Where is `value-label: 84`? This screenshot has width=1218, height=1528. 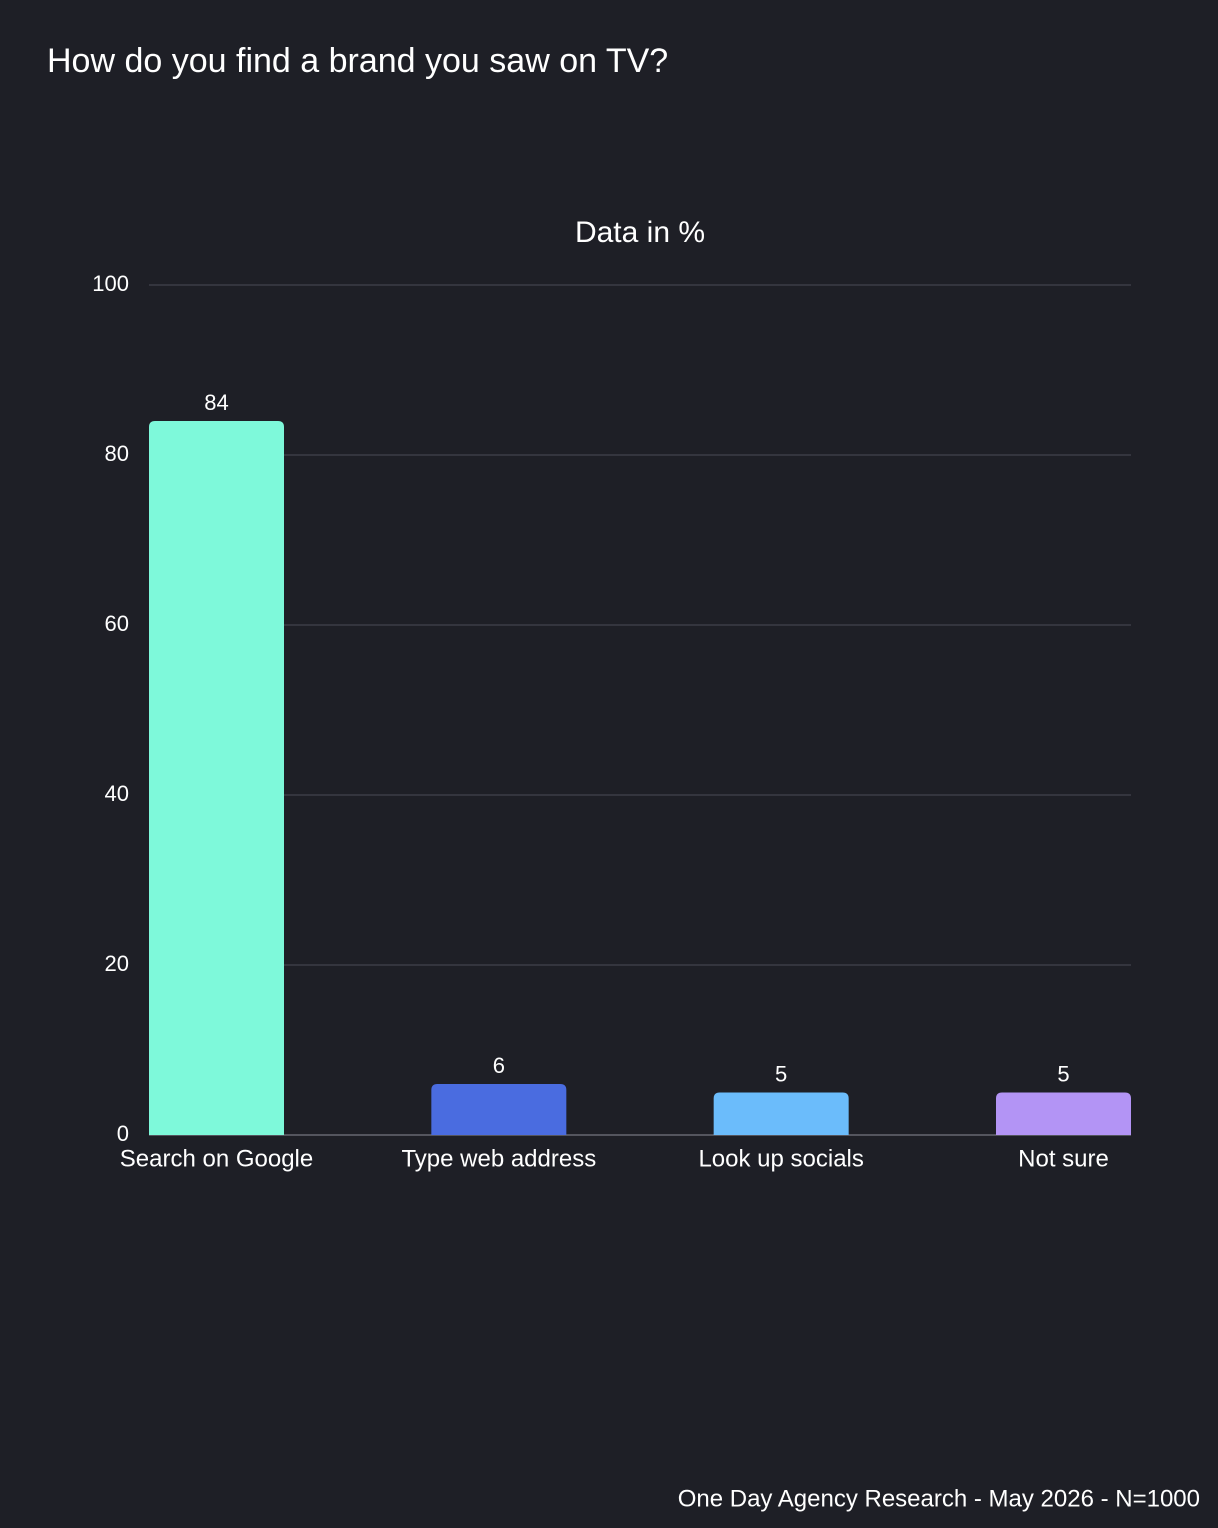 value-label: 84 is located at coordinates (216, 402).